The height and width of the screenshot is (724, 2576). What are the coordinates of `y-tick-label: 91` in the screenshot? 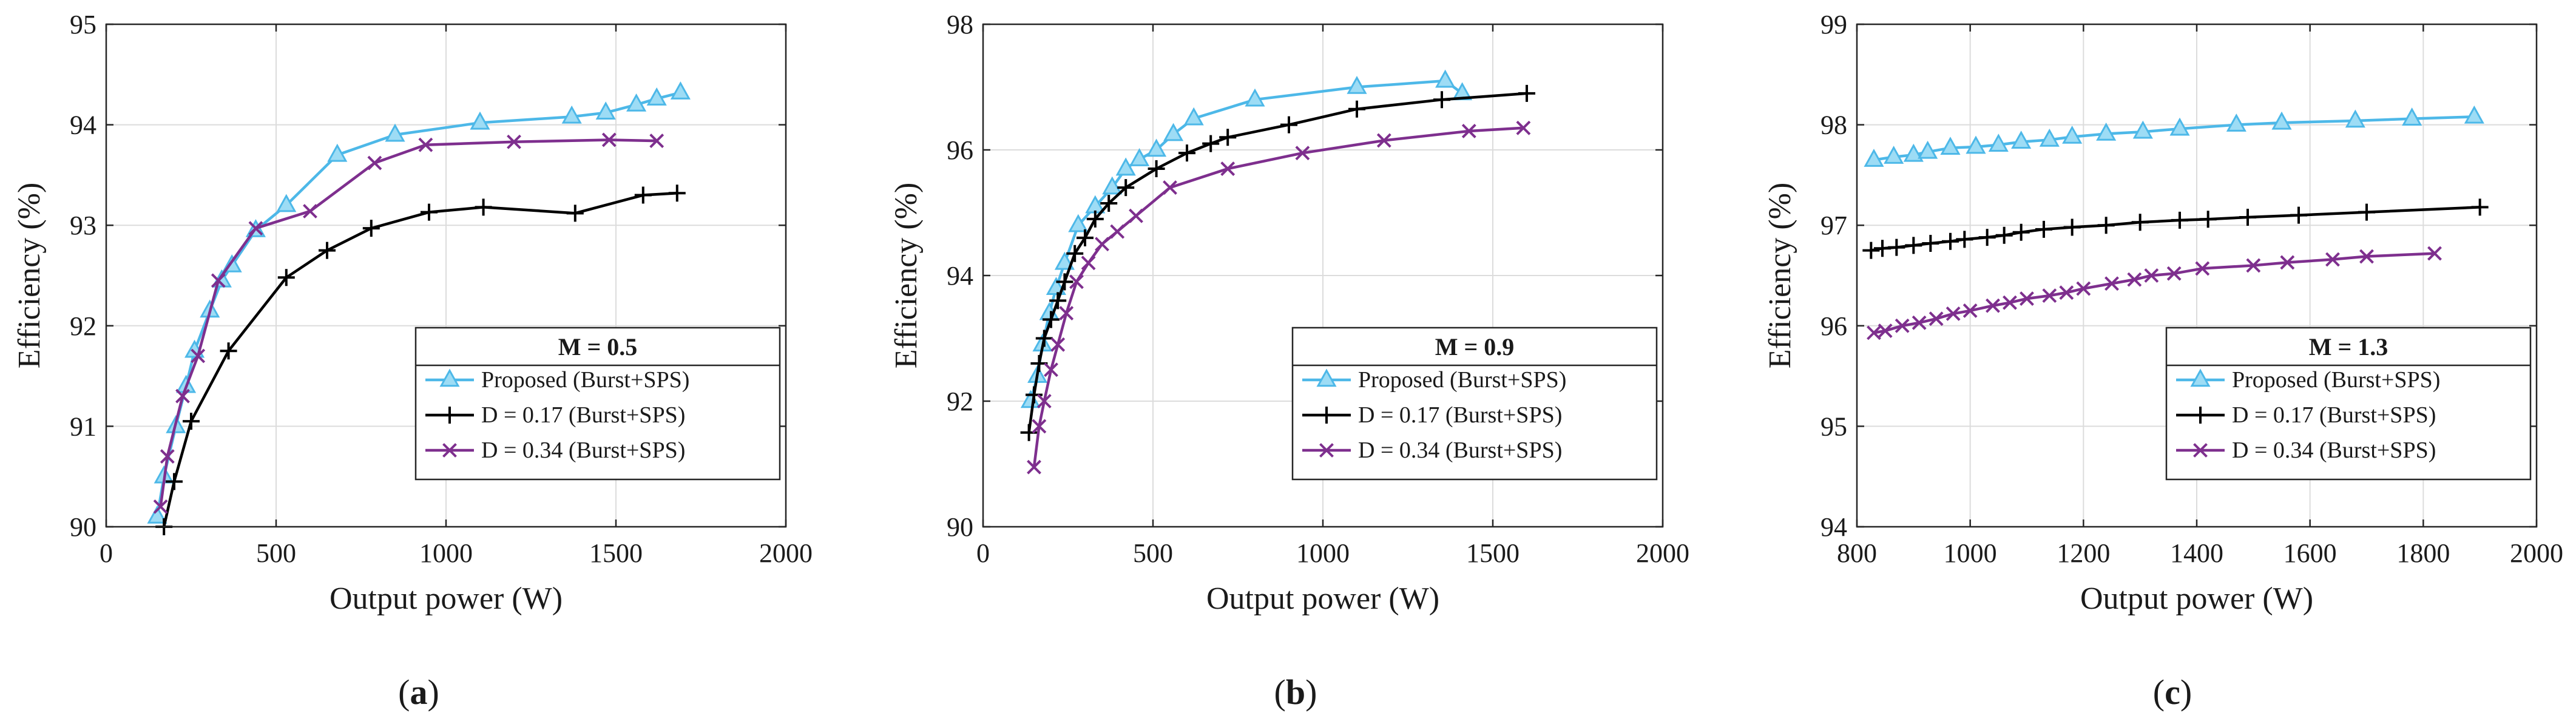 It's located at (83, 426).